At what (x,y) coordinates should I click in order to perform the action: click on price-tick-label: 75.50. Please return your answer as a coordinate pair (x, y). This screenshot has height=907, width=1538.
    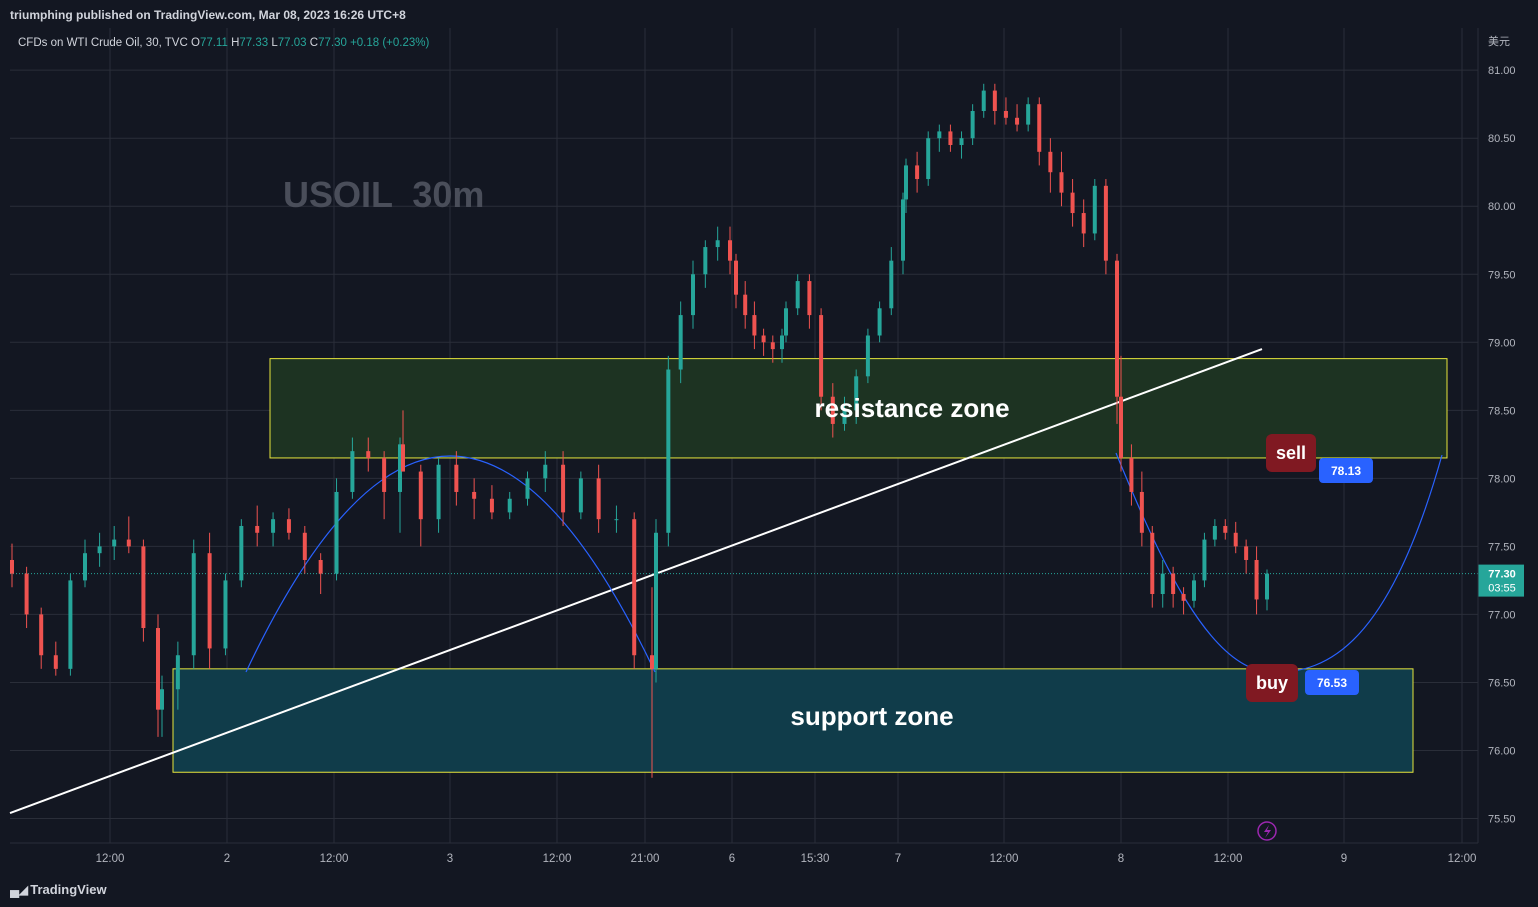
    Looking at the image, I should click on (1502, 820).